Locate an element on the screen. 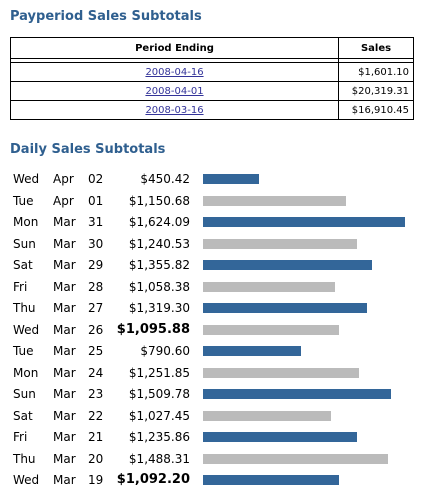 This screenshot has width=422, height=491. column-header: Period Ending is located at coordinates (174, 48).